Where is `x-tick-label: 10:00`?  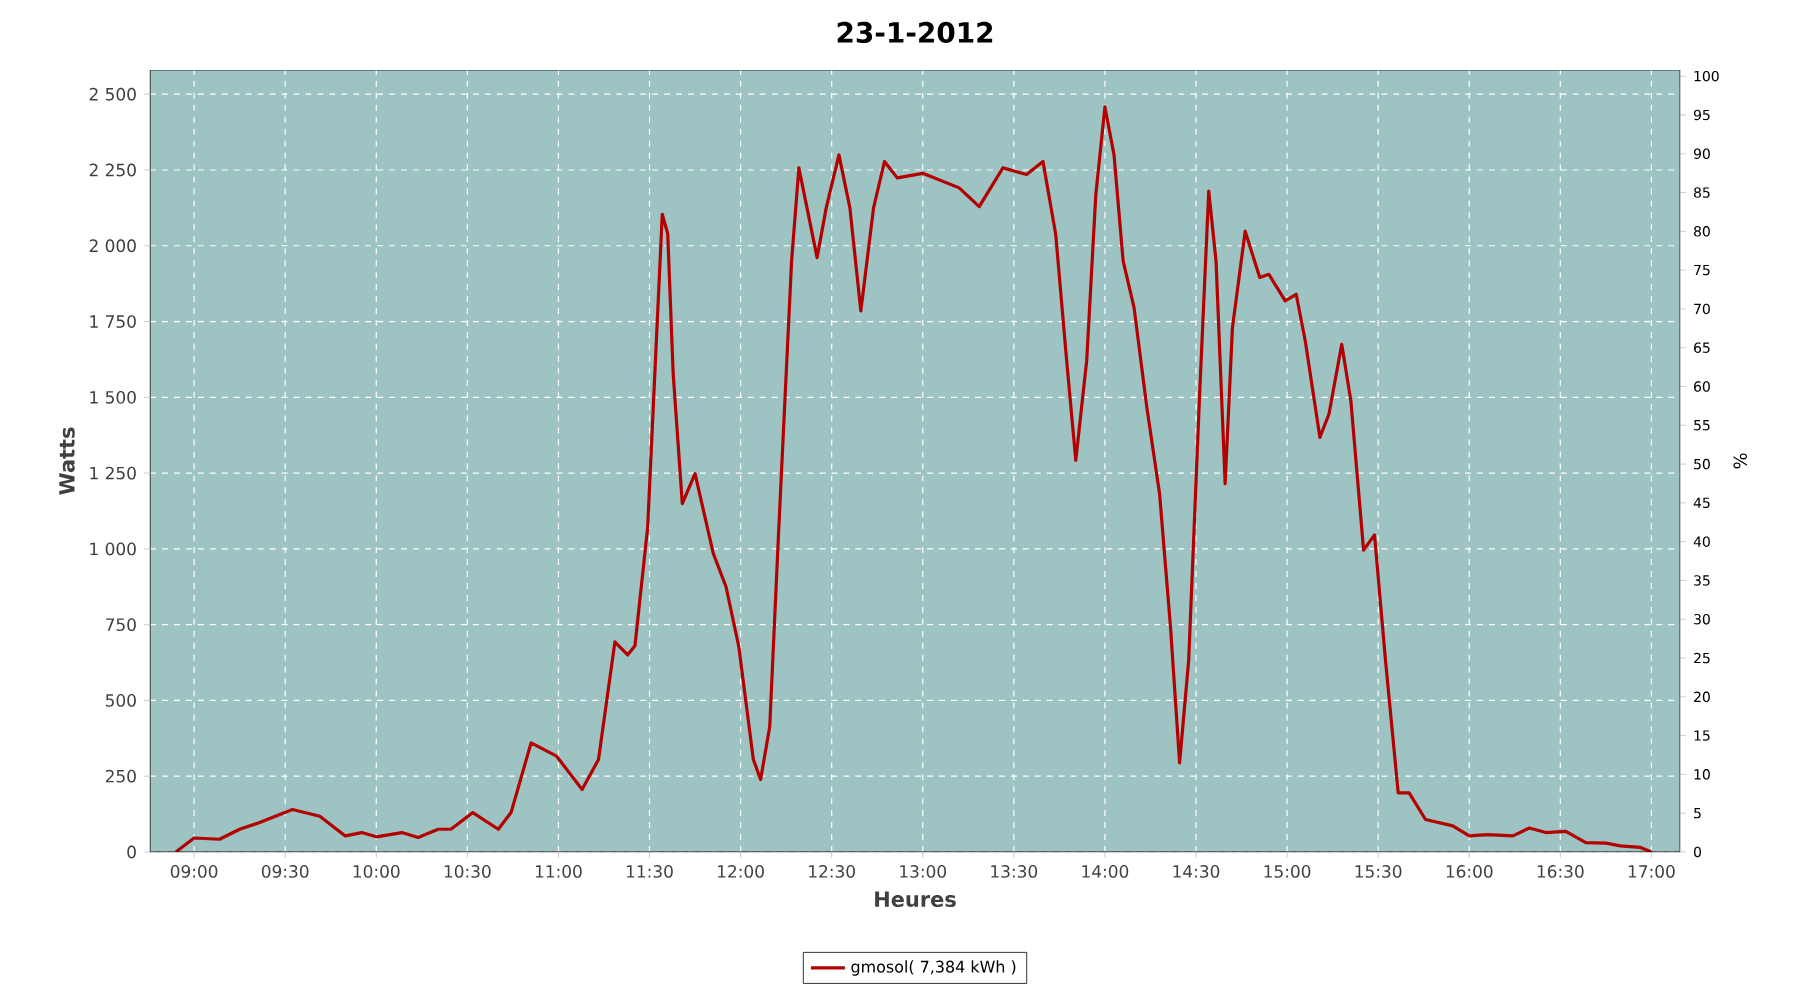
x-tick-label: 10:00 is located at coordinates (376, 871).